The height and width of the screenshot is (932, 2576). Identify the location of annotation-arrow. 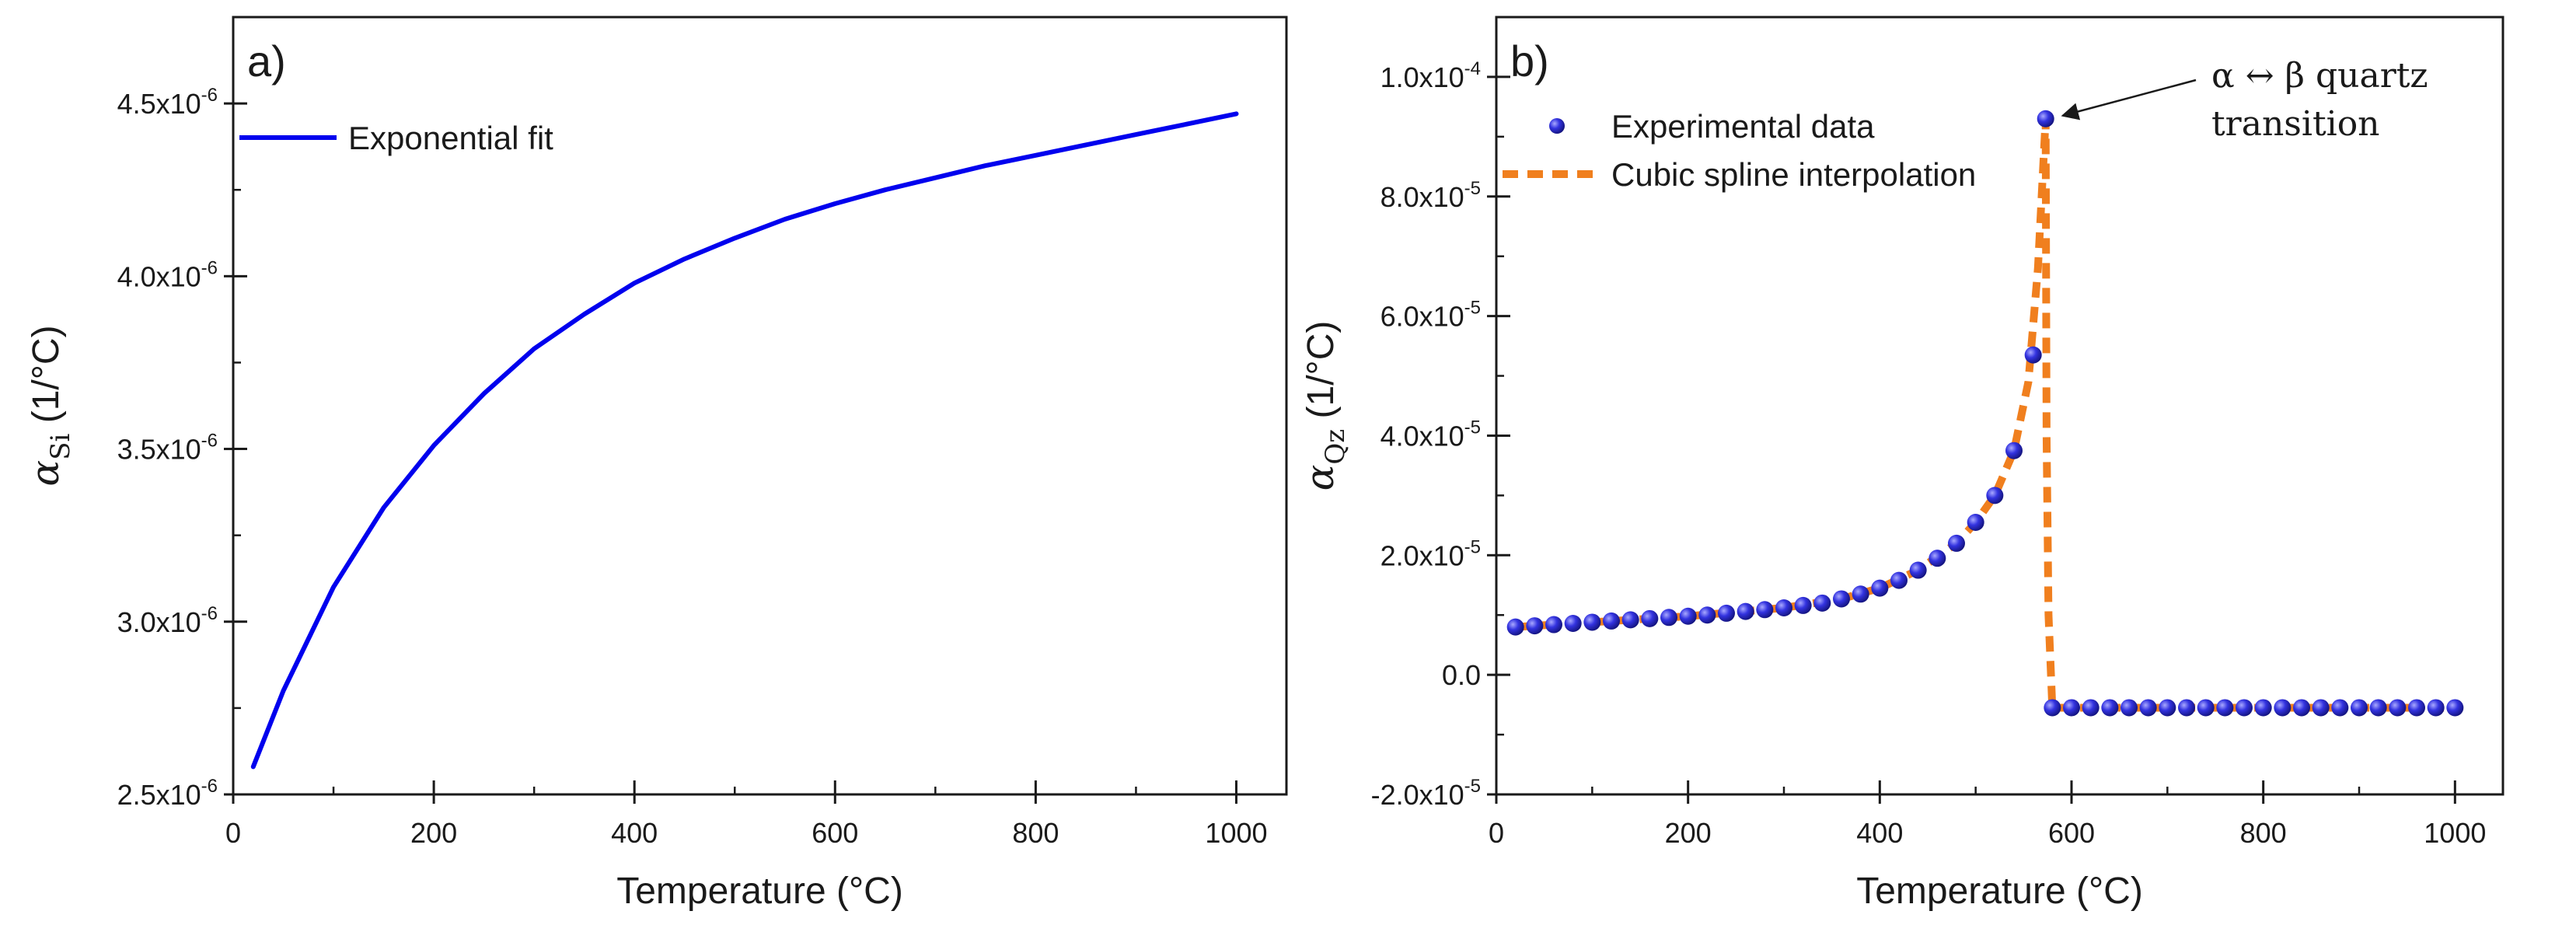
(2129, 99).